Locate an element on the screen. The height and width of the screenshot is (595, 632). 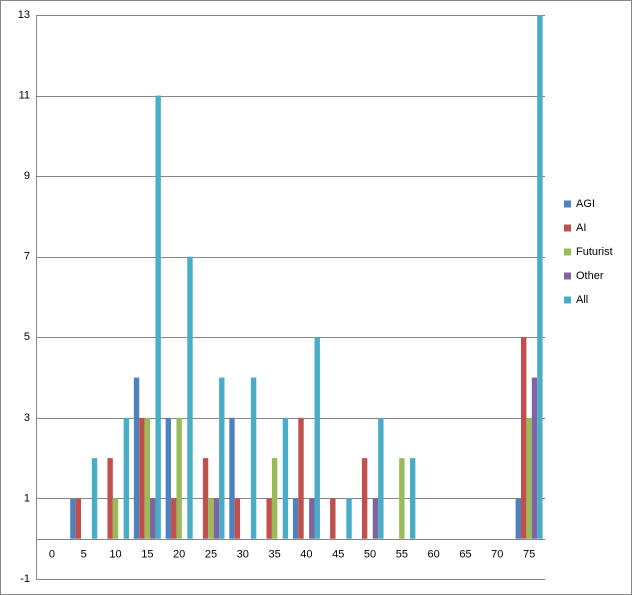
x-tick-label: 20 is located at coordinates (179, 555).